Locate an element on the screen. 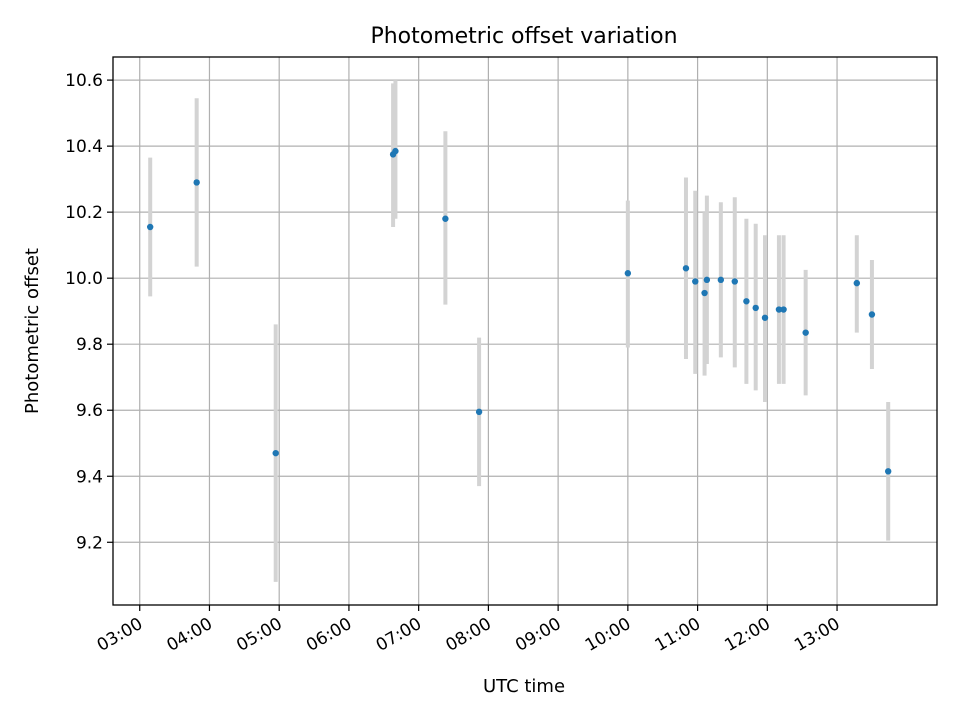 This screenshot has width=960, height=720. y-tick-label: 10.2 is located at coordinates (84, 213).